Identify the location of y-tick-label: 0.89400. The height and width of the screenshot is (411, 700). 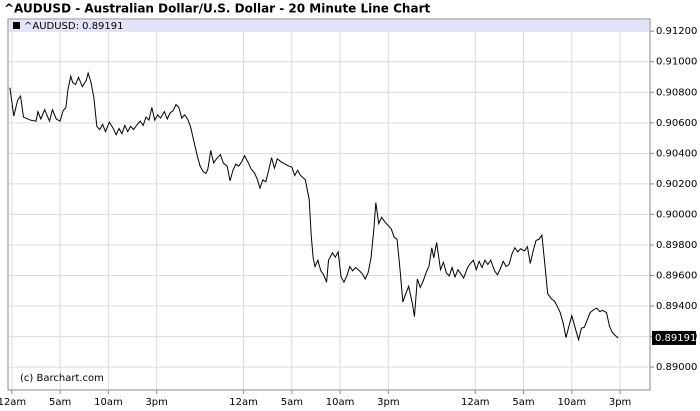
(676, 306).